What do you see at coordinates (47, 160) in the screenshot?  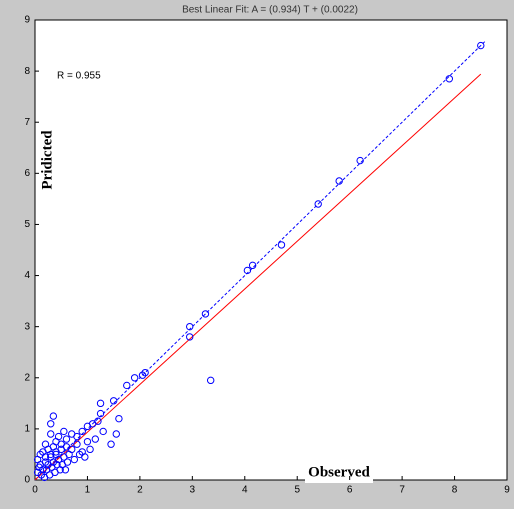 I see `y-axis-label: Pridicted` at bounding box center [47, 160].